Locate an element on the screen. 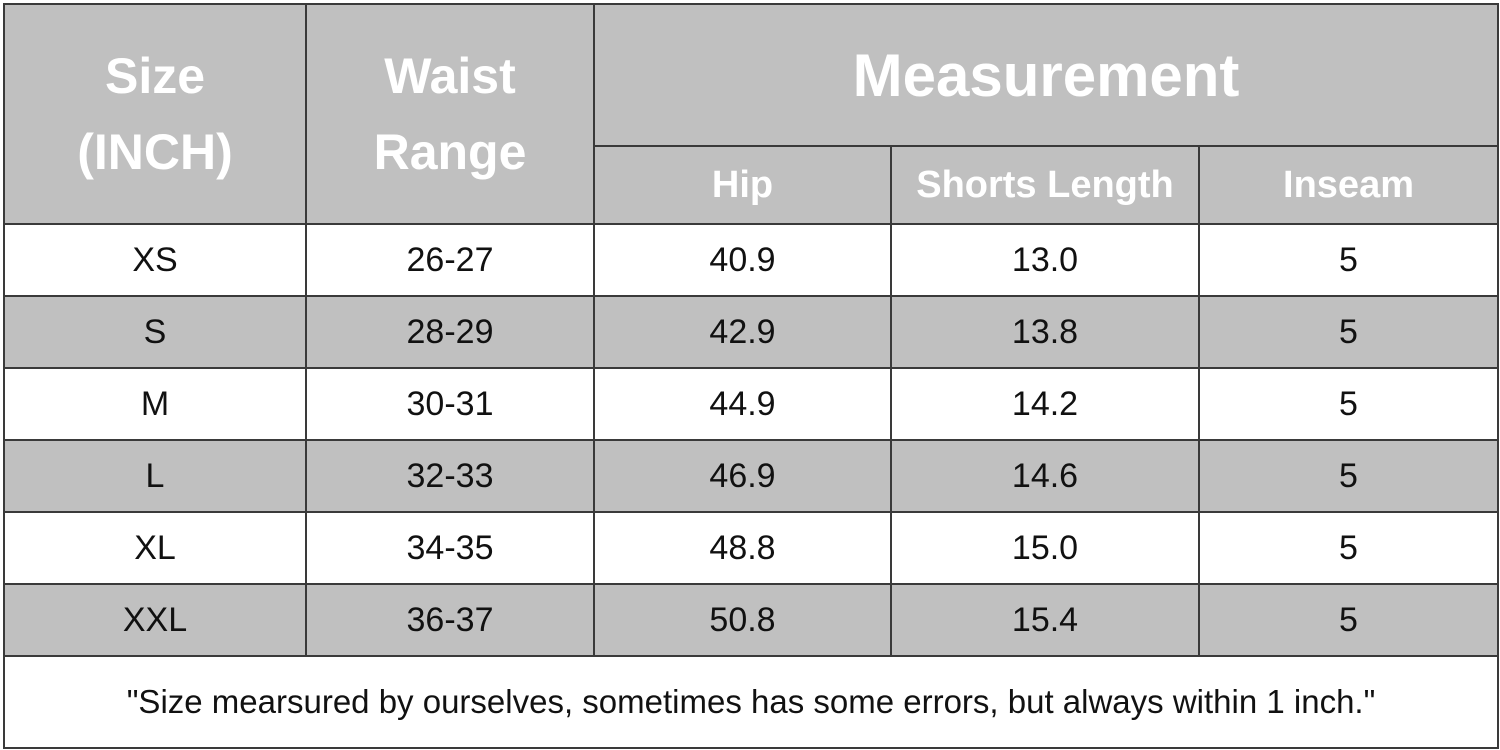  data-cell: XS is located at coordinates (155, 260).